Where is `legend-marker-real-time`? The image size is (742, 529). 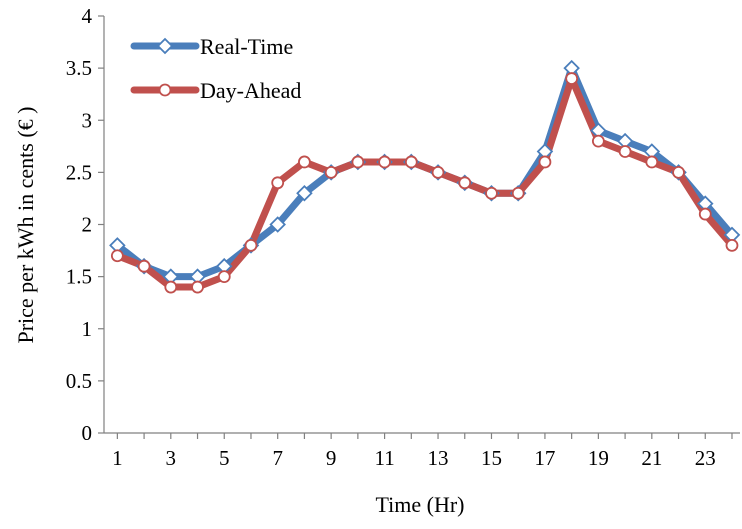
legend-marker-real-time is located at coordinates (165, 46).